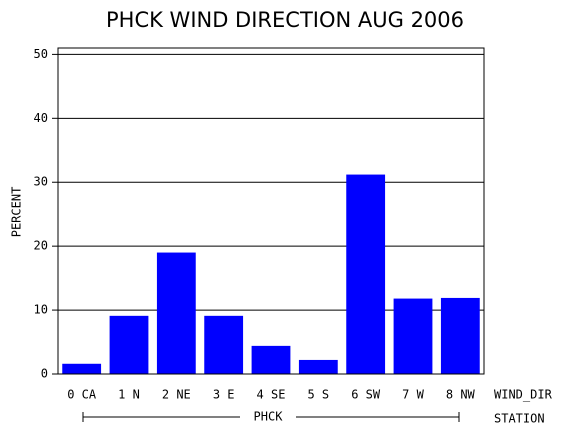  What do you see at coordinates (41, 310) in the screenshot?
I see `y-tick-label: 10` at bounding box center [41, 310].